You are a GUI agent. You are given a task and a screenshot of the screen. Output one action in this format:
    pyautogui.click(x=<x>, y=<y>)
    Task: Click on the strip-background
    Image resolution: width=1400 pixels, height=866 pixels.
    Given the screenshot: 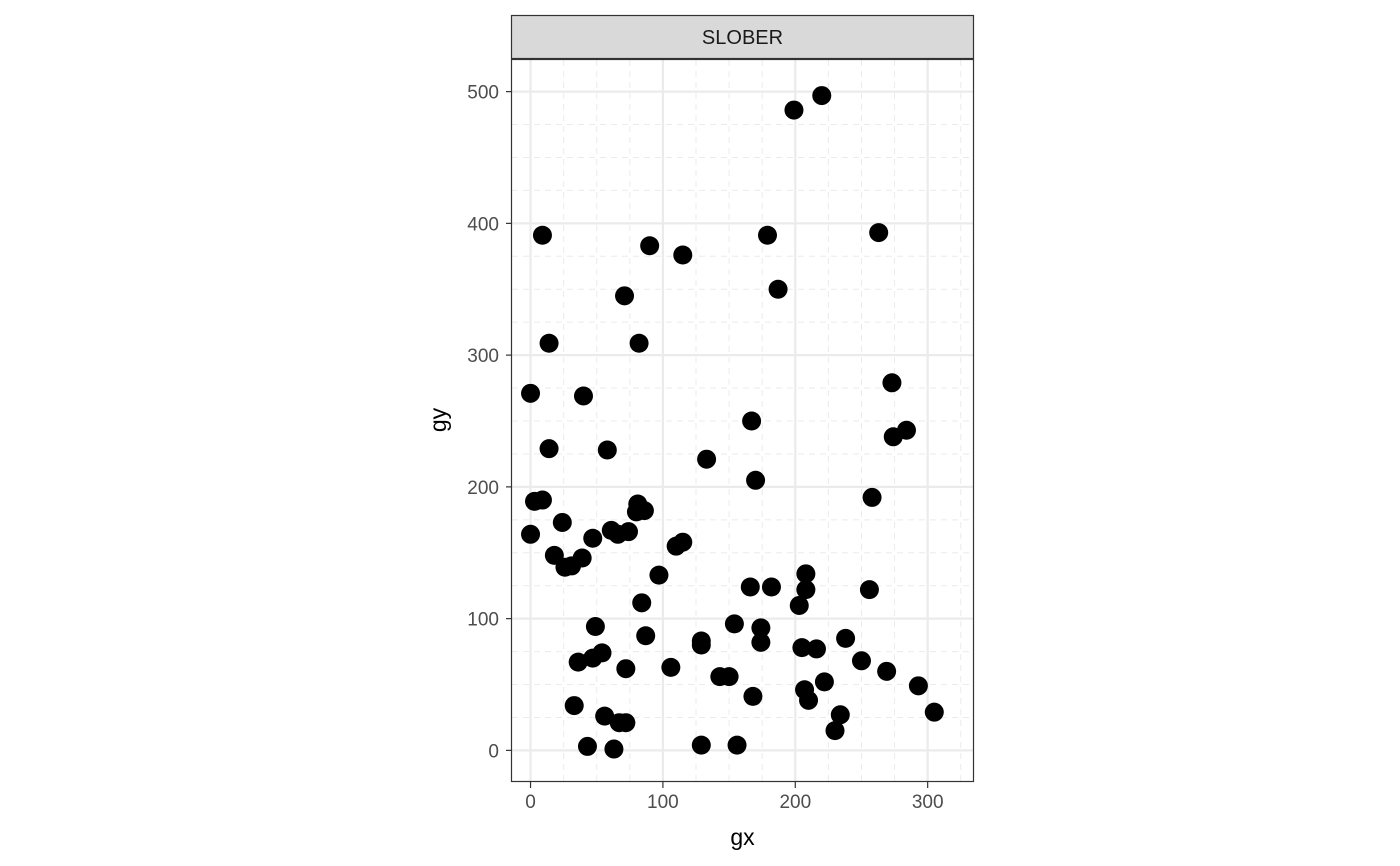 What is the action you would take?
    pyautogui.click(x=742, y=37)
    